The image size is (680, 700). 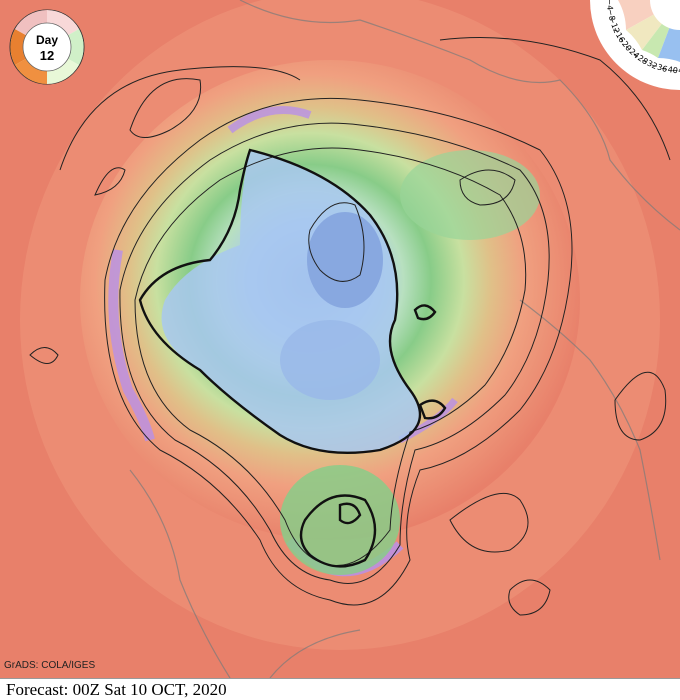 I want to click on footer-bar: Forecast: 00Z Sat 10 OCT, 2020, so click(x=340, y=689).